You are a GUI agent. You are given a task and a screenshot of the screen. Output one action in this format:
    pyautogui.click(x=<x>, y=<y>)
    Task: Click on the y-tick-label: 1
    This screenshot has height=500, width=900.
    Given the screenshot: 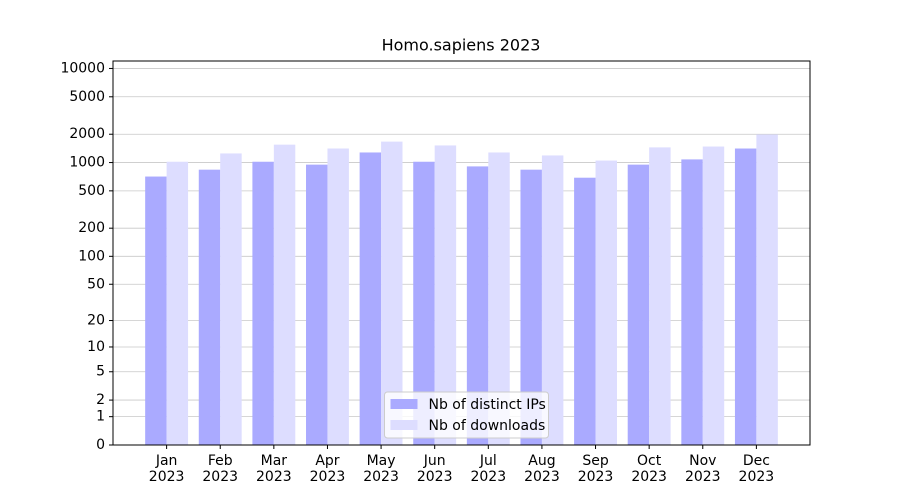 What is the action you would take?
    pyautogui.click(x=100, y=417)
    